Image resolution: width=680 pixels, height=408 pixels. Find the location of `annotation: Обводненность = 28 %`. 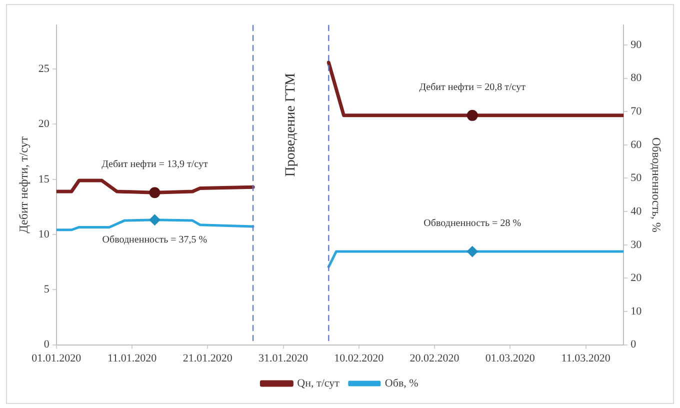

annotation: Обводненность = 28 % is located at coordinates (473, 224).